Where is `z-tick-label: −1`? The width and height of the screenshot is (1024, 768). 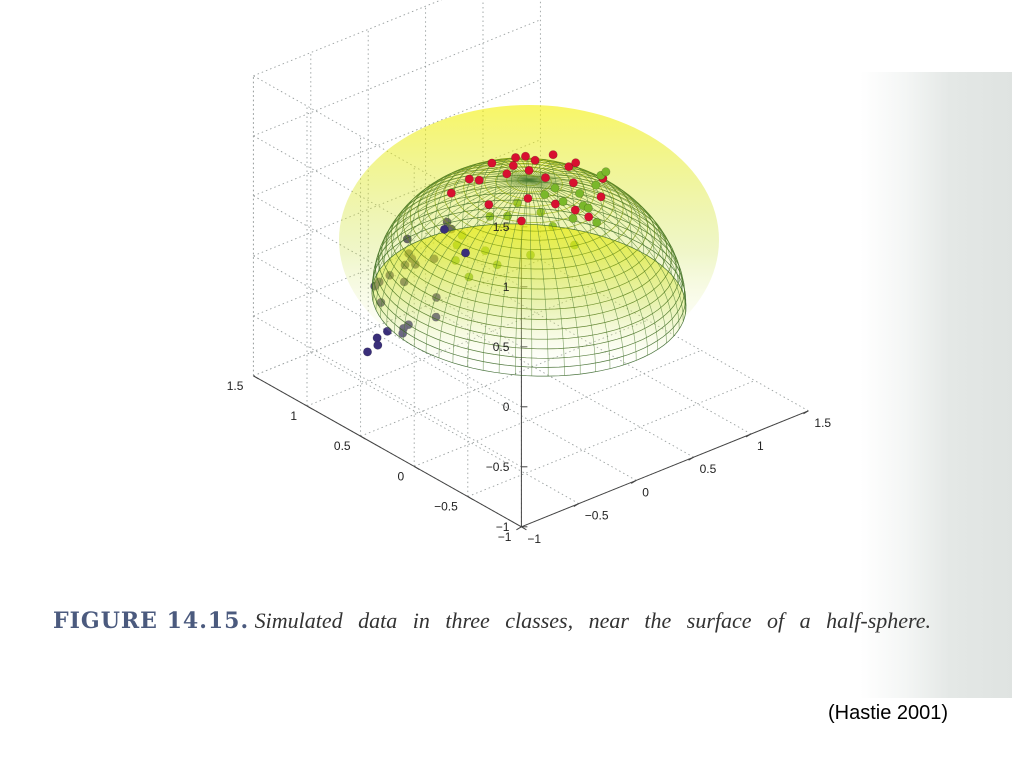
z-tick-label: −1 is located at coordinates (503, 527).